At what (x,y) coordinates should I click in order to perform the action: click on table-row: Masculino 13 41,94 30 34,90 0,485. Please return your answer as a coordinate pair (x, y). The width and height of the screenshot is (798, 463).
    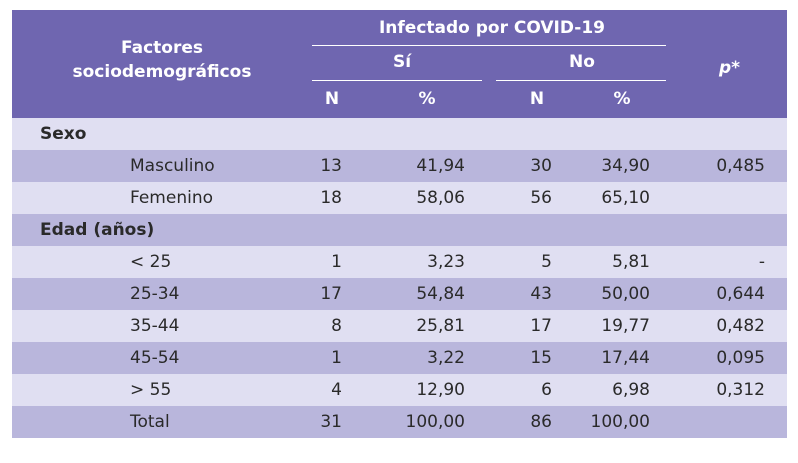
    Looking at the image, I should click on (399, 166).